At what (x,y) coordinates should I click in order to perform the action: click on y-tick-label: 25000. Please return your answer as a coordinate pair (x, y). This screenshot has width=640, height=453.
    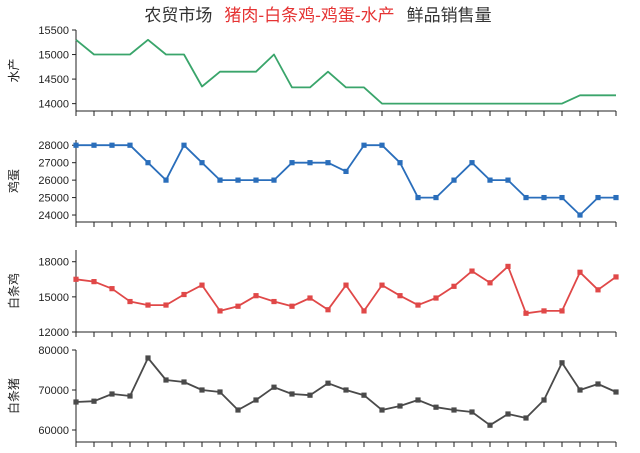
    Looking at the image, I should click on (53, 199).